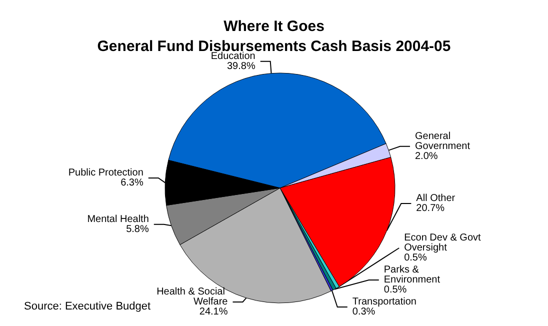  I want to click on data-label: 0.3%, so click(364, 312).